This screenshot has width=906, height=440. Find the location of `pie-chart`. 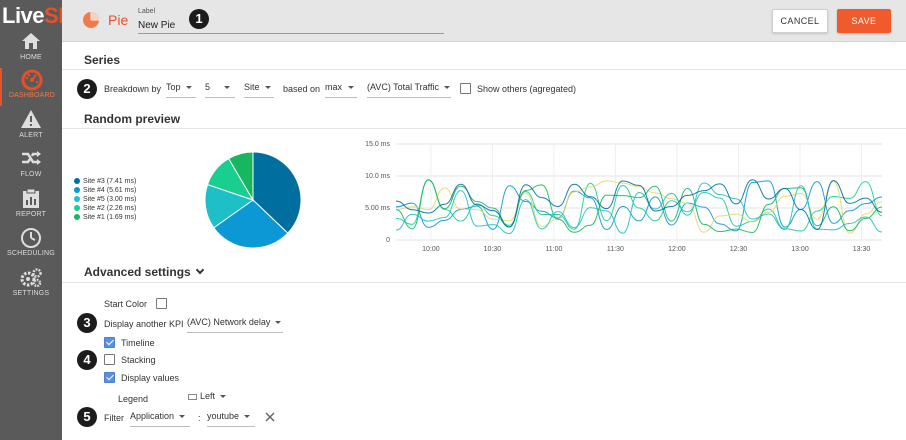

pie-chart is located at coordinates (253, 200).